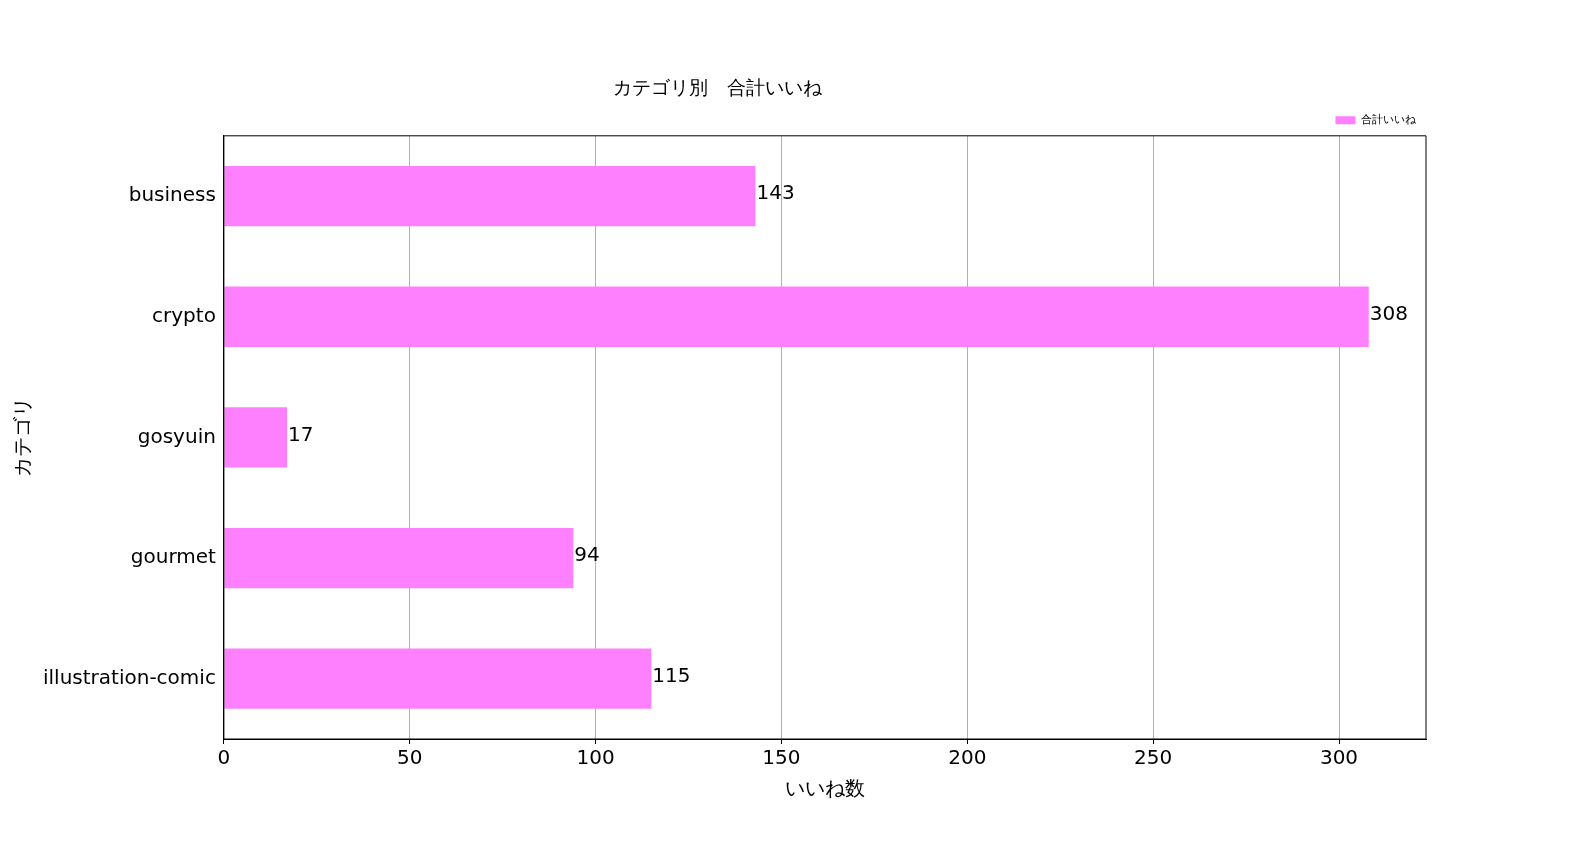 This screenshot has height=864, width=1584. What do you see at coordinates (717, 87) in the screenshot?
I see `chart-title: カテゴリ別 合計いいね` at bounding box center [717, 87].